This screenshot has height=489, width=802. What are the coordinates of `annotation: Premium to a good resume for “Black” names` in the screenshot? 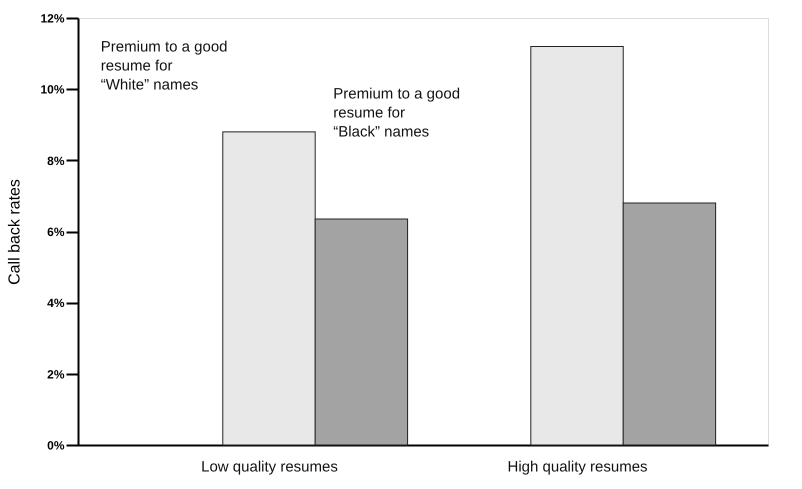 It's located at (396, 112).